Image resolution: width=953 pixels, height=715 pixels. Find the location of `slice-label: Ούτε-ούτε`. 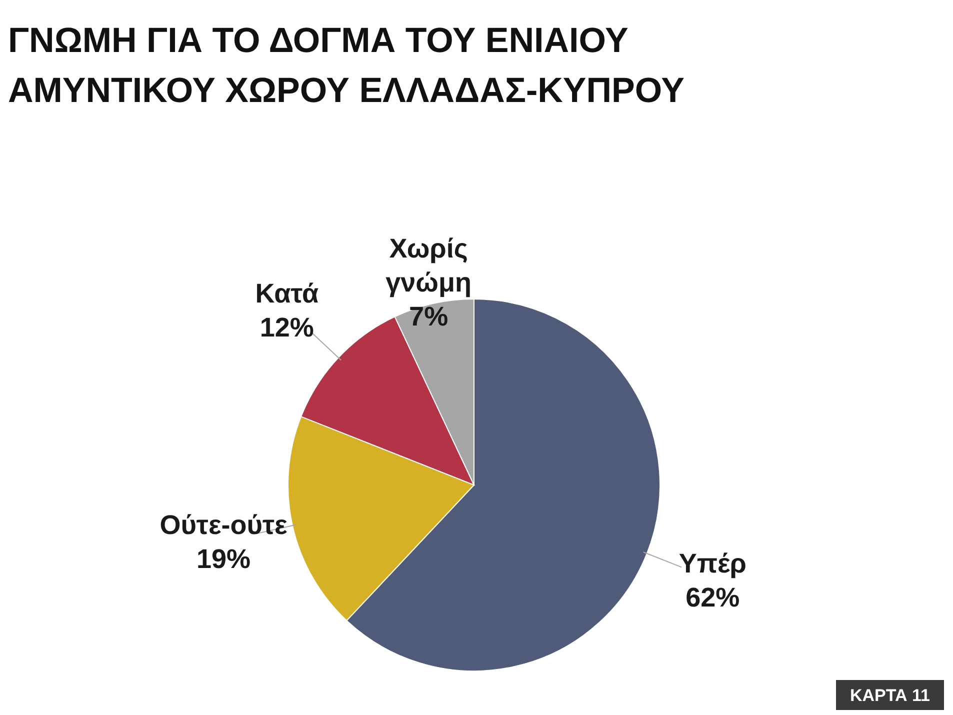

slice-label: Ούτε-ούτε is located at coordinates (224, 525).